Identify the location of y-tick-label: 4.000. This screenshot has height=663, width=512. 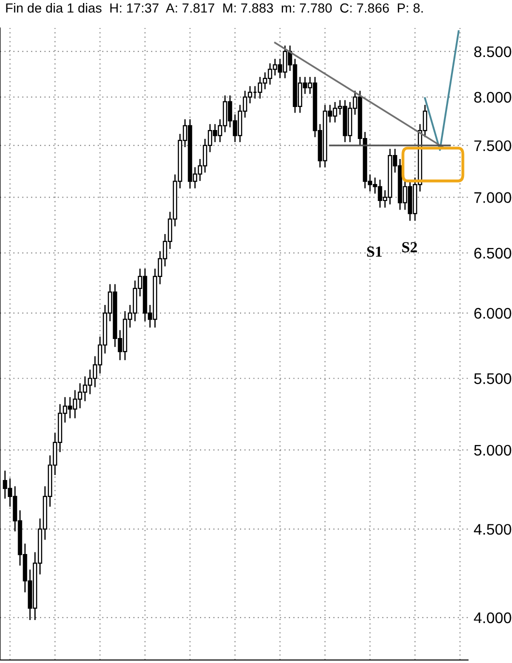
(493, 618).